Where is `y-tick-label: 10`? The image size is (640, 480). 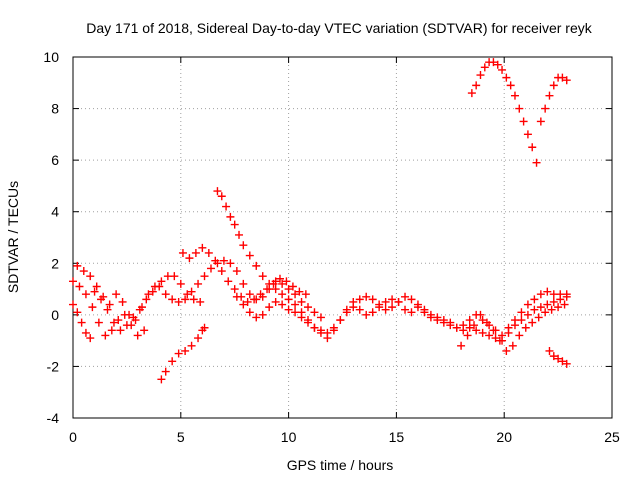
y-tick-label: 10 is located at coordinates (51, 57).